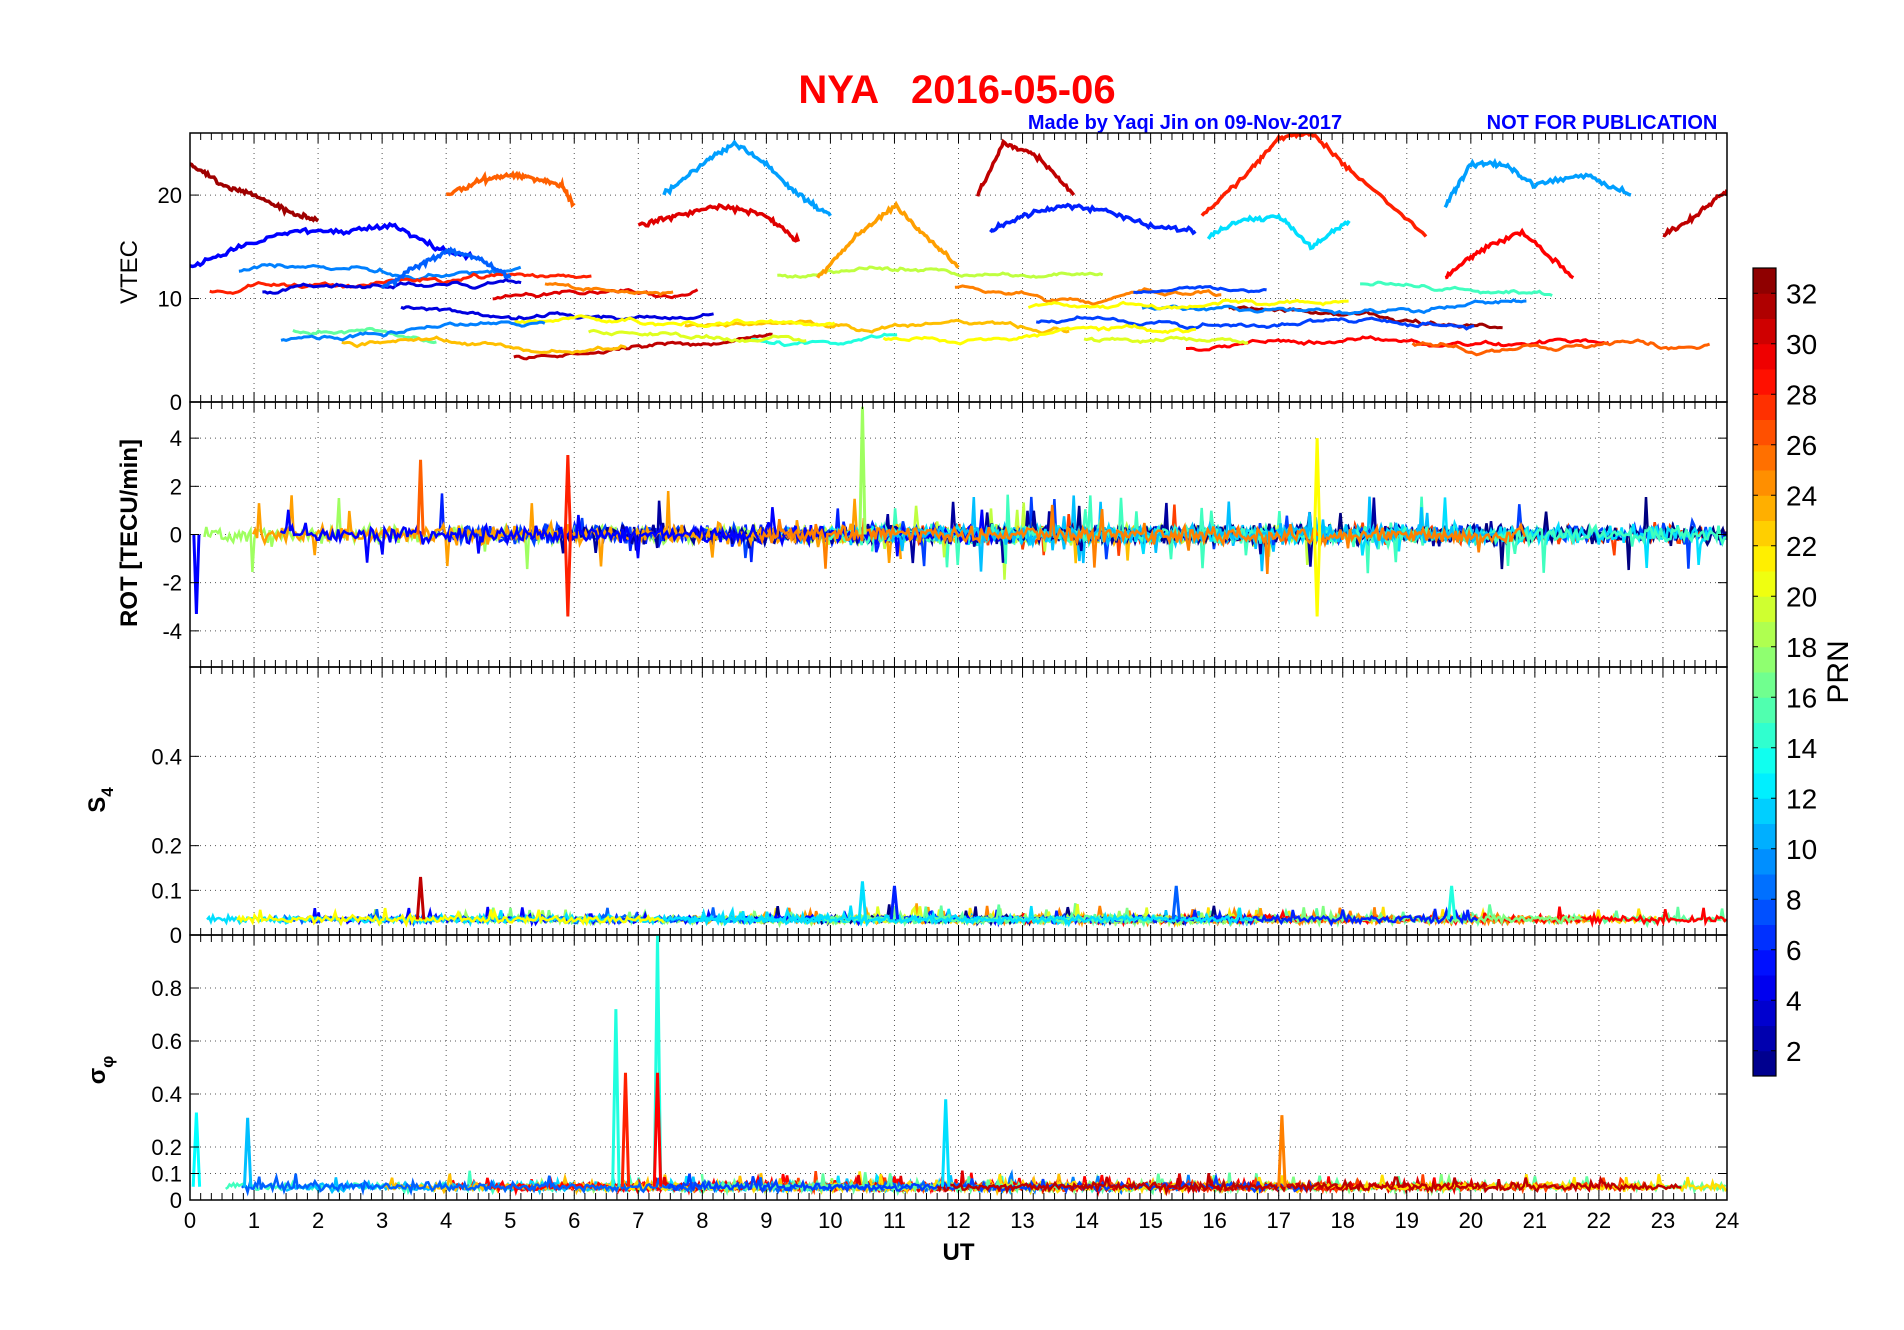  Describe the element at coordinates (254, 1220) in the screenshot. I see `x-tick-label: 1` at that location.